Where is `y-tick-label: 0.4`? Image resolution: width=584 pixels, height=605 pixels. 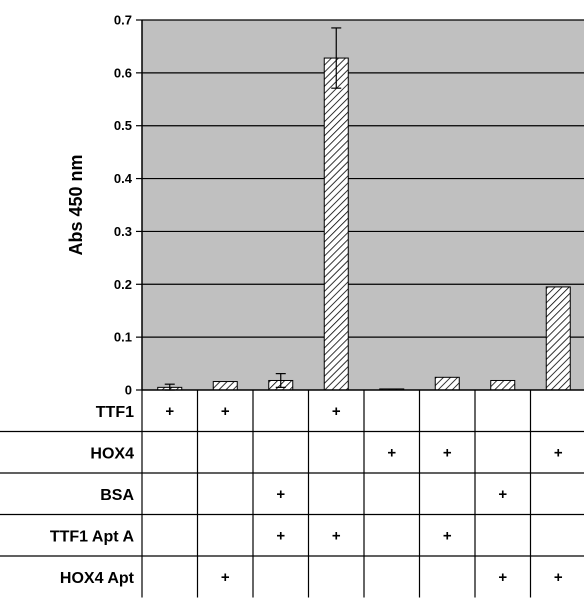 y-tick-label: 0.4 is located at coordinates (123, 178).